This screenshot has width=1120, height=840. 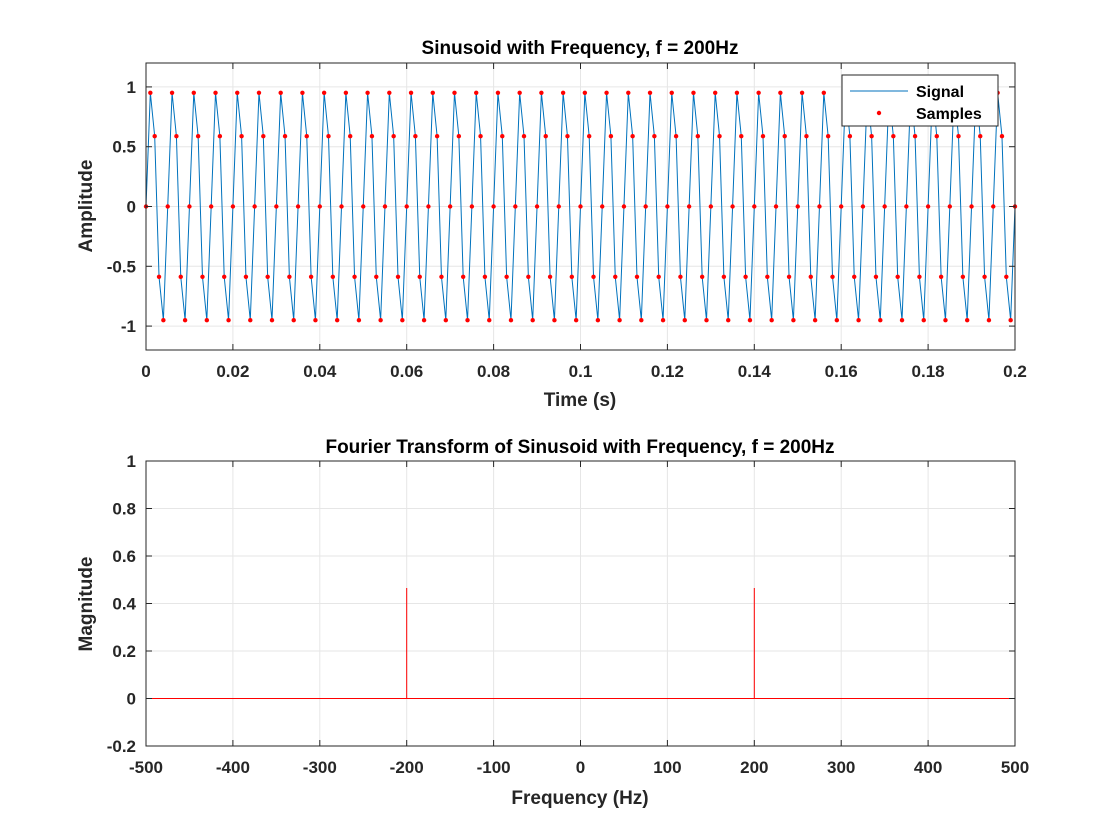 What do you see at coordinates (920, 100) in the screenshot?
I see `legend: Signal Samples` at bounding box center [920, 100].